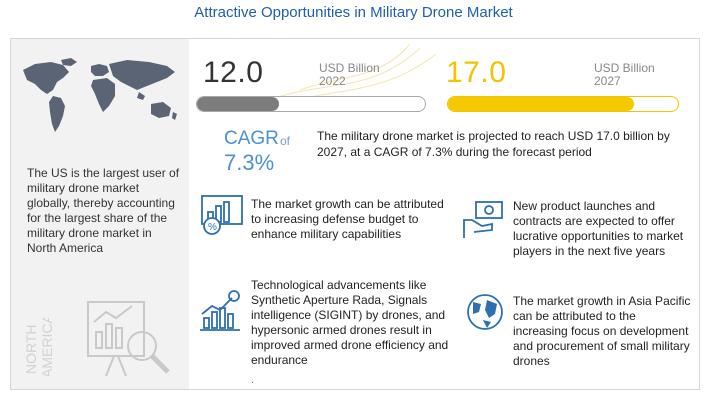 The width and height of the screenshot is (707, 403). What do you see at coordinates (251, 138) in the screenshot?
I see `cagr-label: CAGR` at bounding box center [251, 138].